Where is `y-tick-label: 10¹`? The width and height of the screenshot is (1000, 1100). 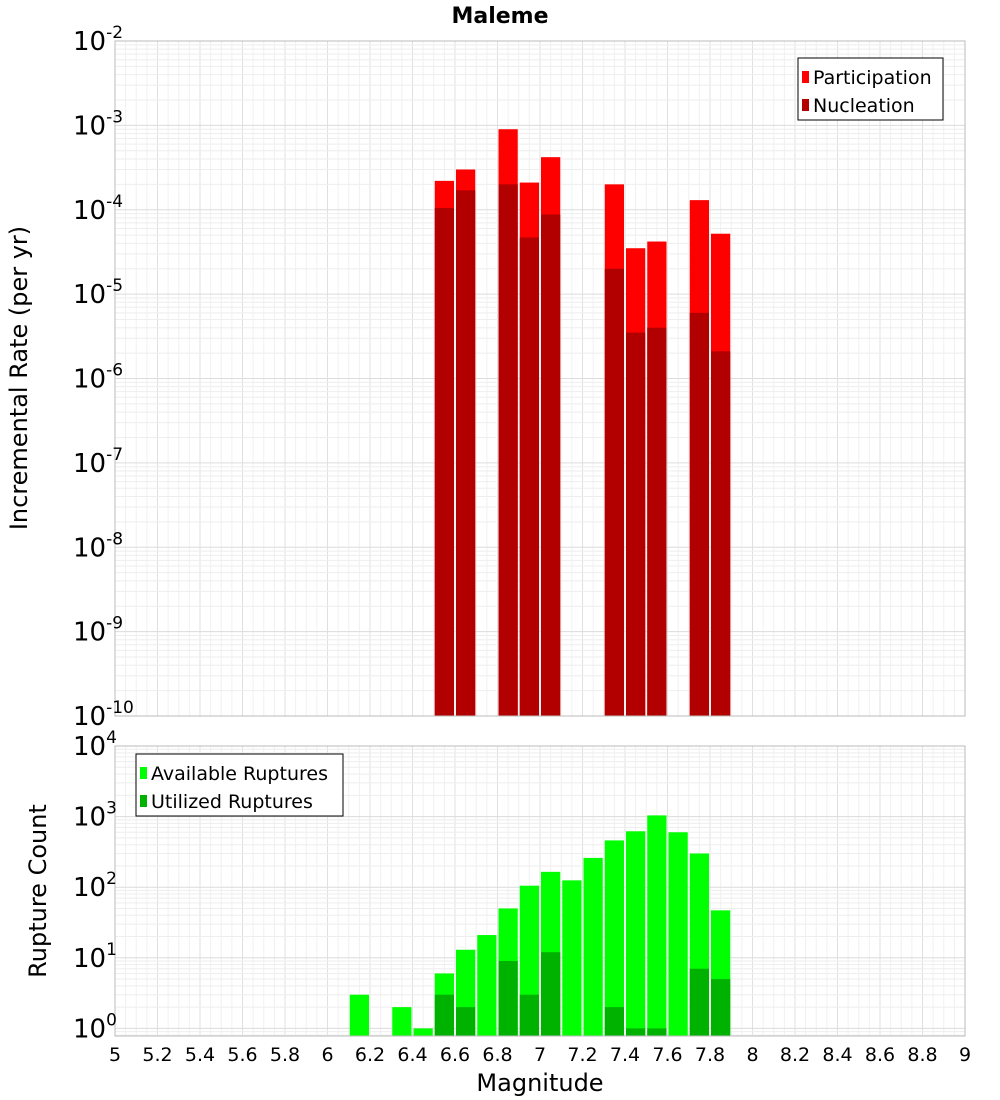
y-tick-label: 10¹ is located at coordinates (95, 957).